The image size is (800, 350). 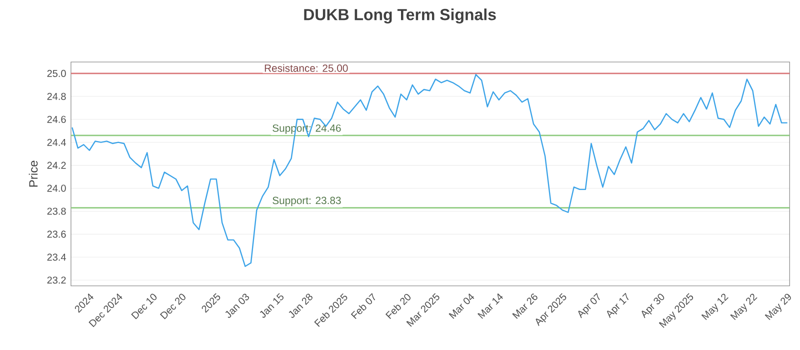 What do you see at coordinates (589, 305) in the screenshot?
I see `x-tick-label: Apr 07` at bounding box center [589, 305].